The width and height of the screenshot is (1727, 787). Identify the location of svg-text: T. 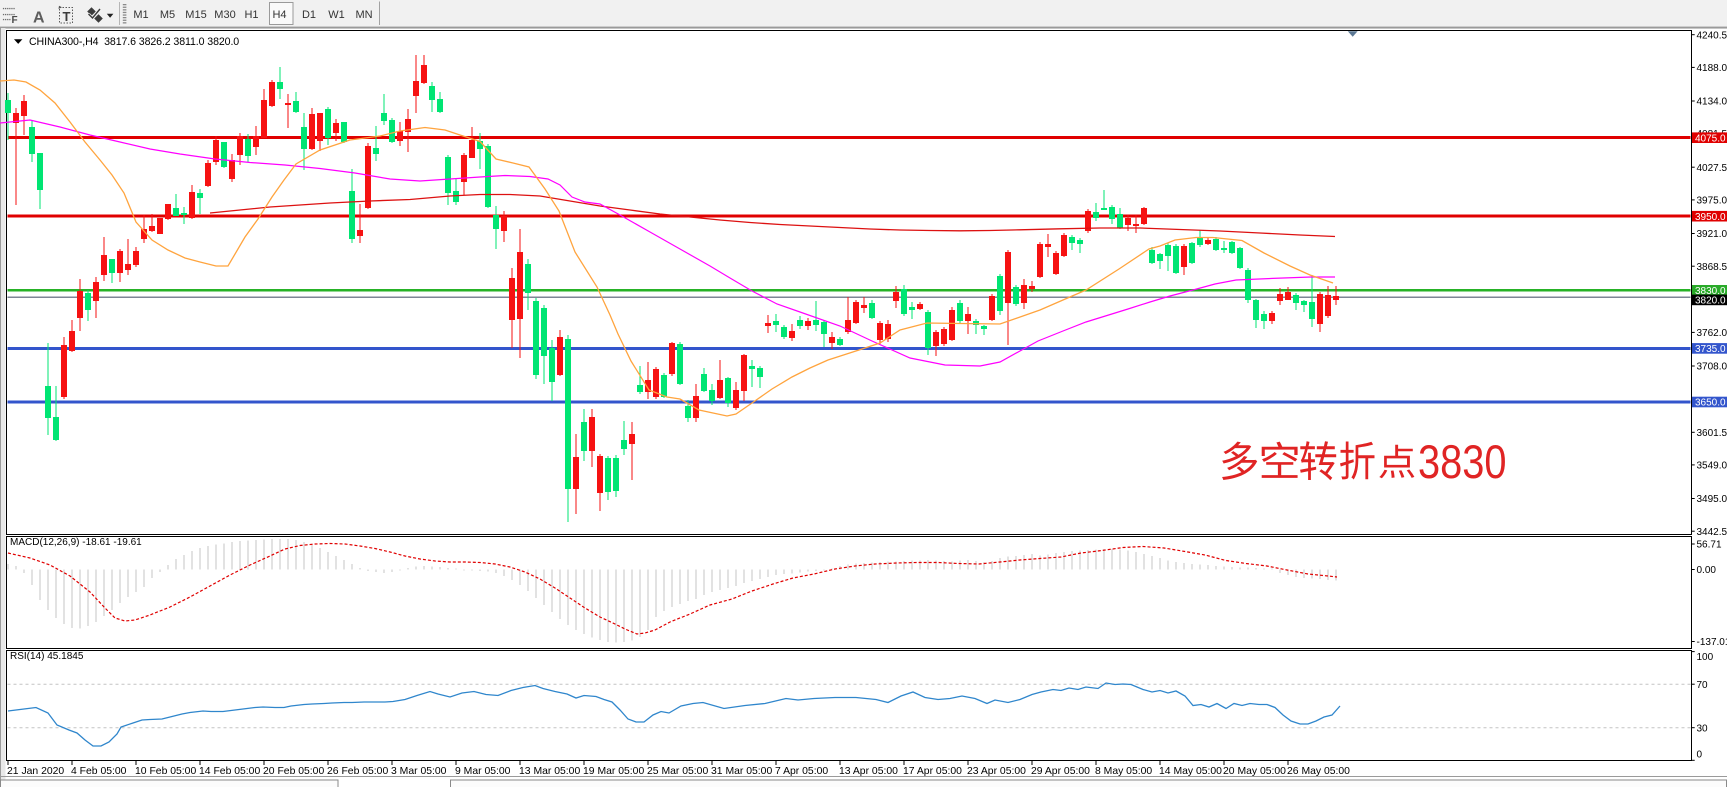
(67, 16).